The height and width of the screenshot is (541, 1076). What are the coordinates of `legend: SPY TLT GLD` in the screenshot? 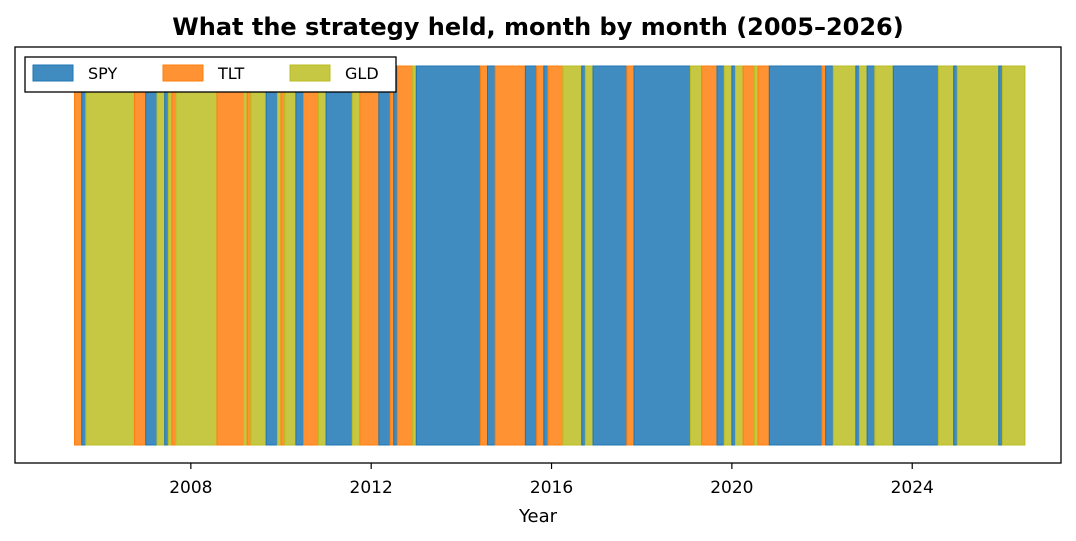 It's located at (210, 74).